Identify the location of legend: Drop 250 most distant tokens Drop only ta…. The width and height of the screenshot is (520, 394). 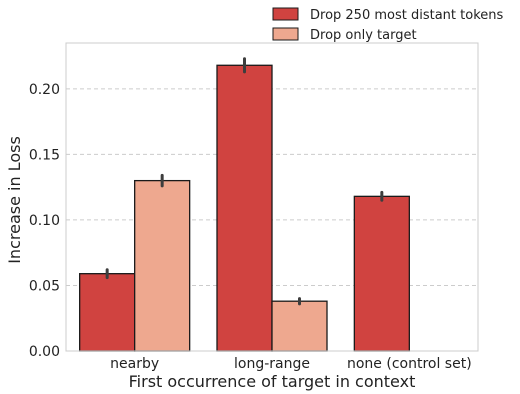
(387, 25).